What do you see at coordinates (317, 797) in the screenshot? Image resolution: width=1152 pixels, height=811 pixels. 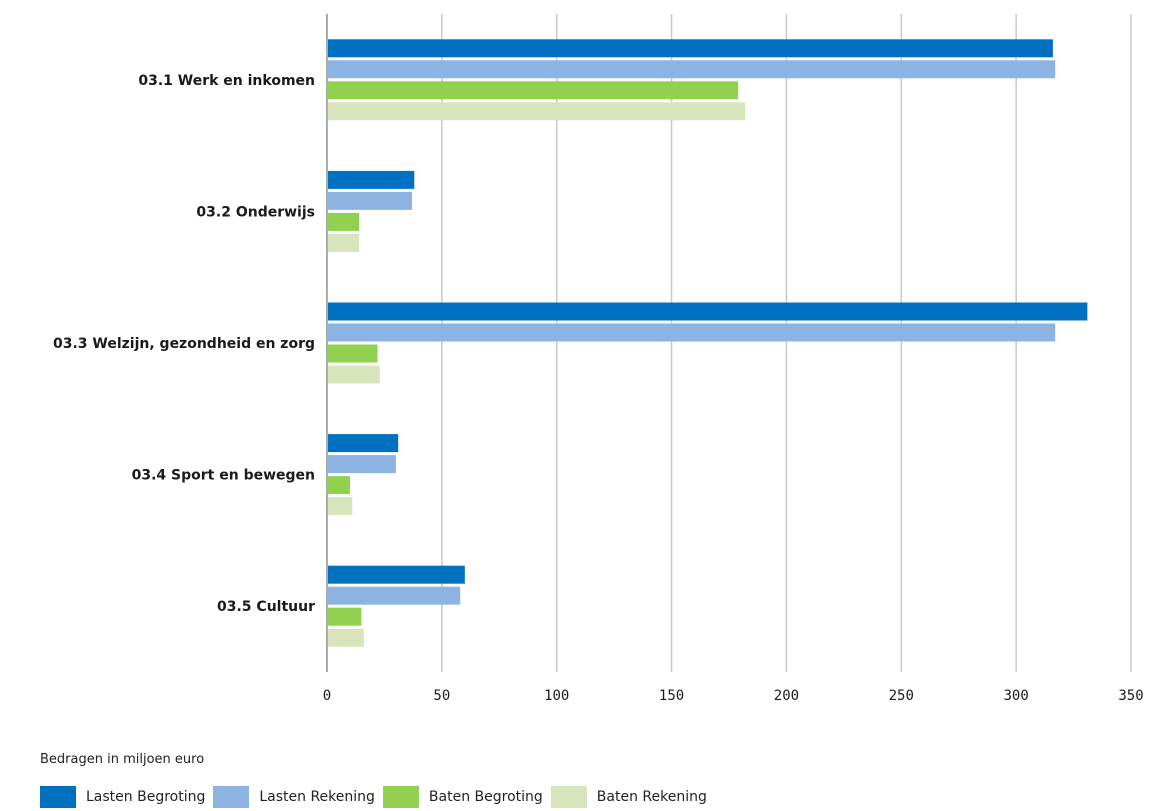 I see `legend-label: Lasten Rekening` at bounding box center [317, 797].